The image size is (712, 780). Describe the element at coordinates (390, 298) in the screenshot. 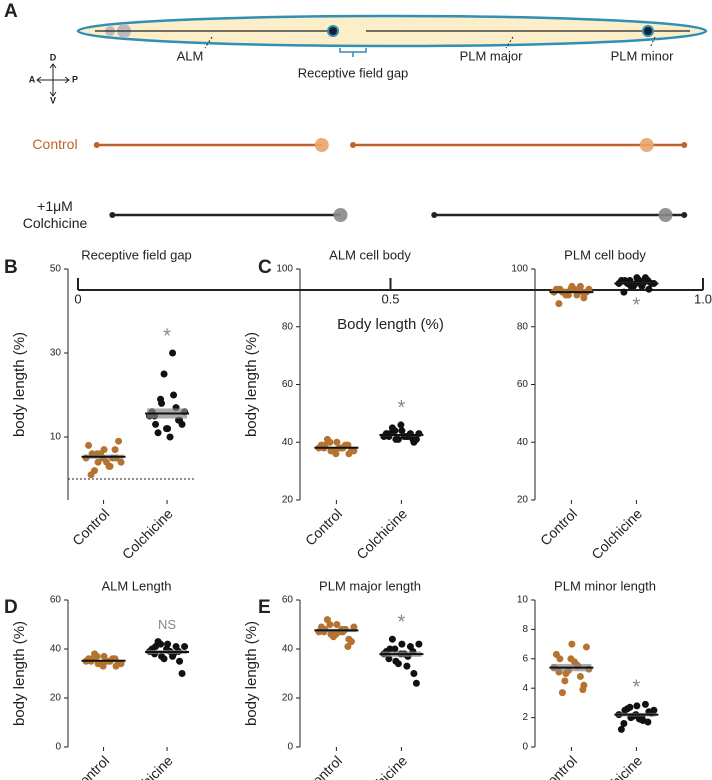

I see `x-tick-label: 0.5` at that location.